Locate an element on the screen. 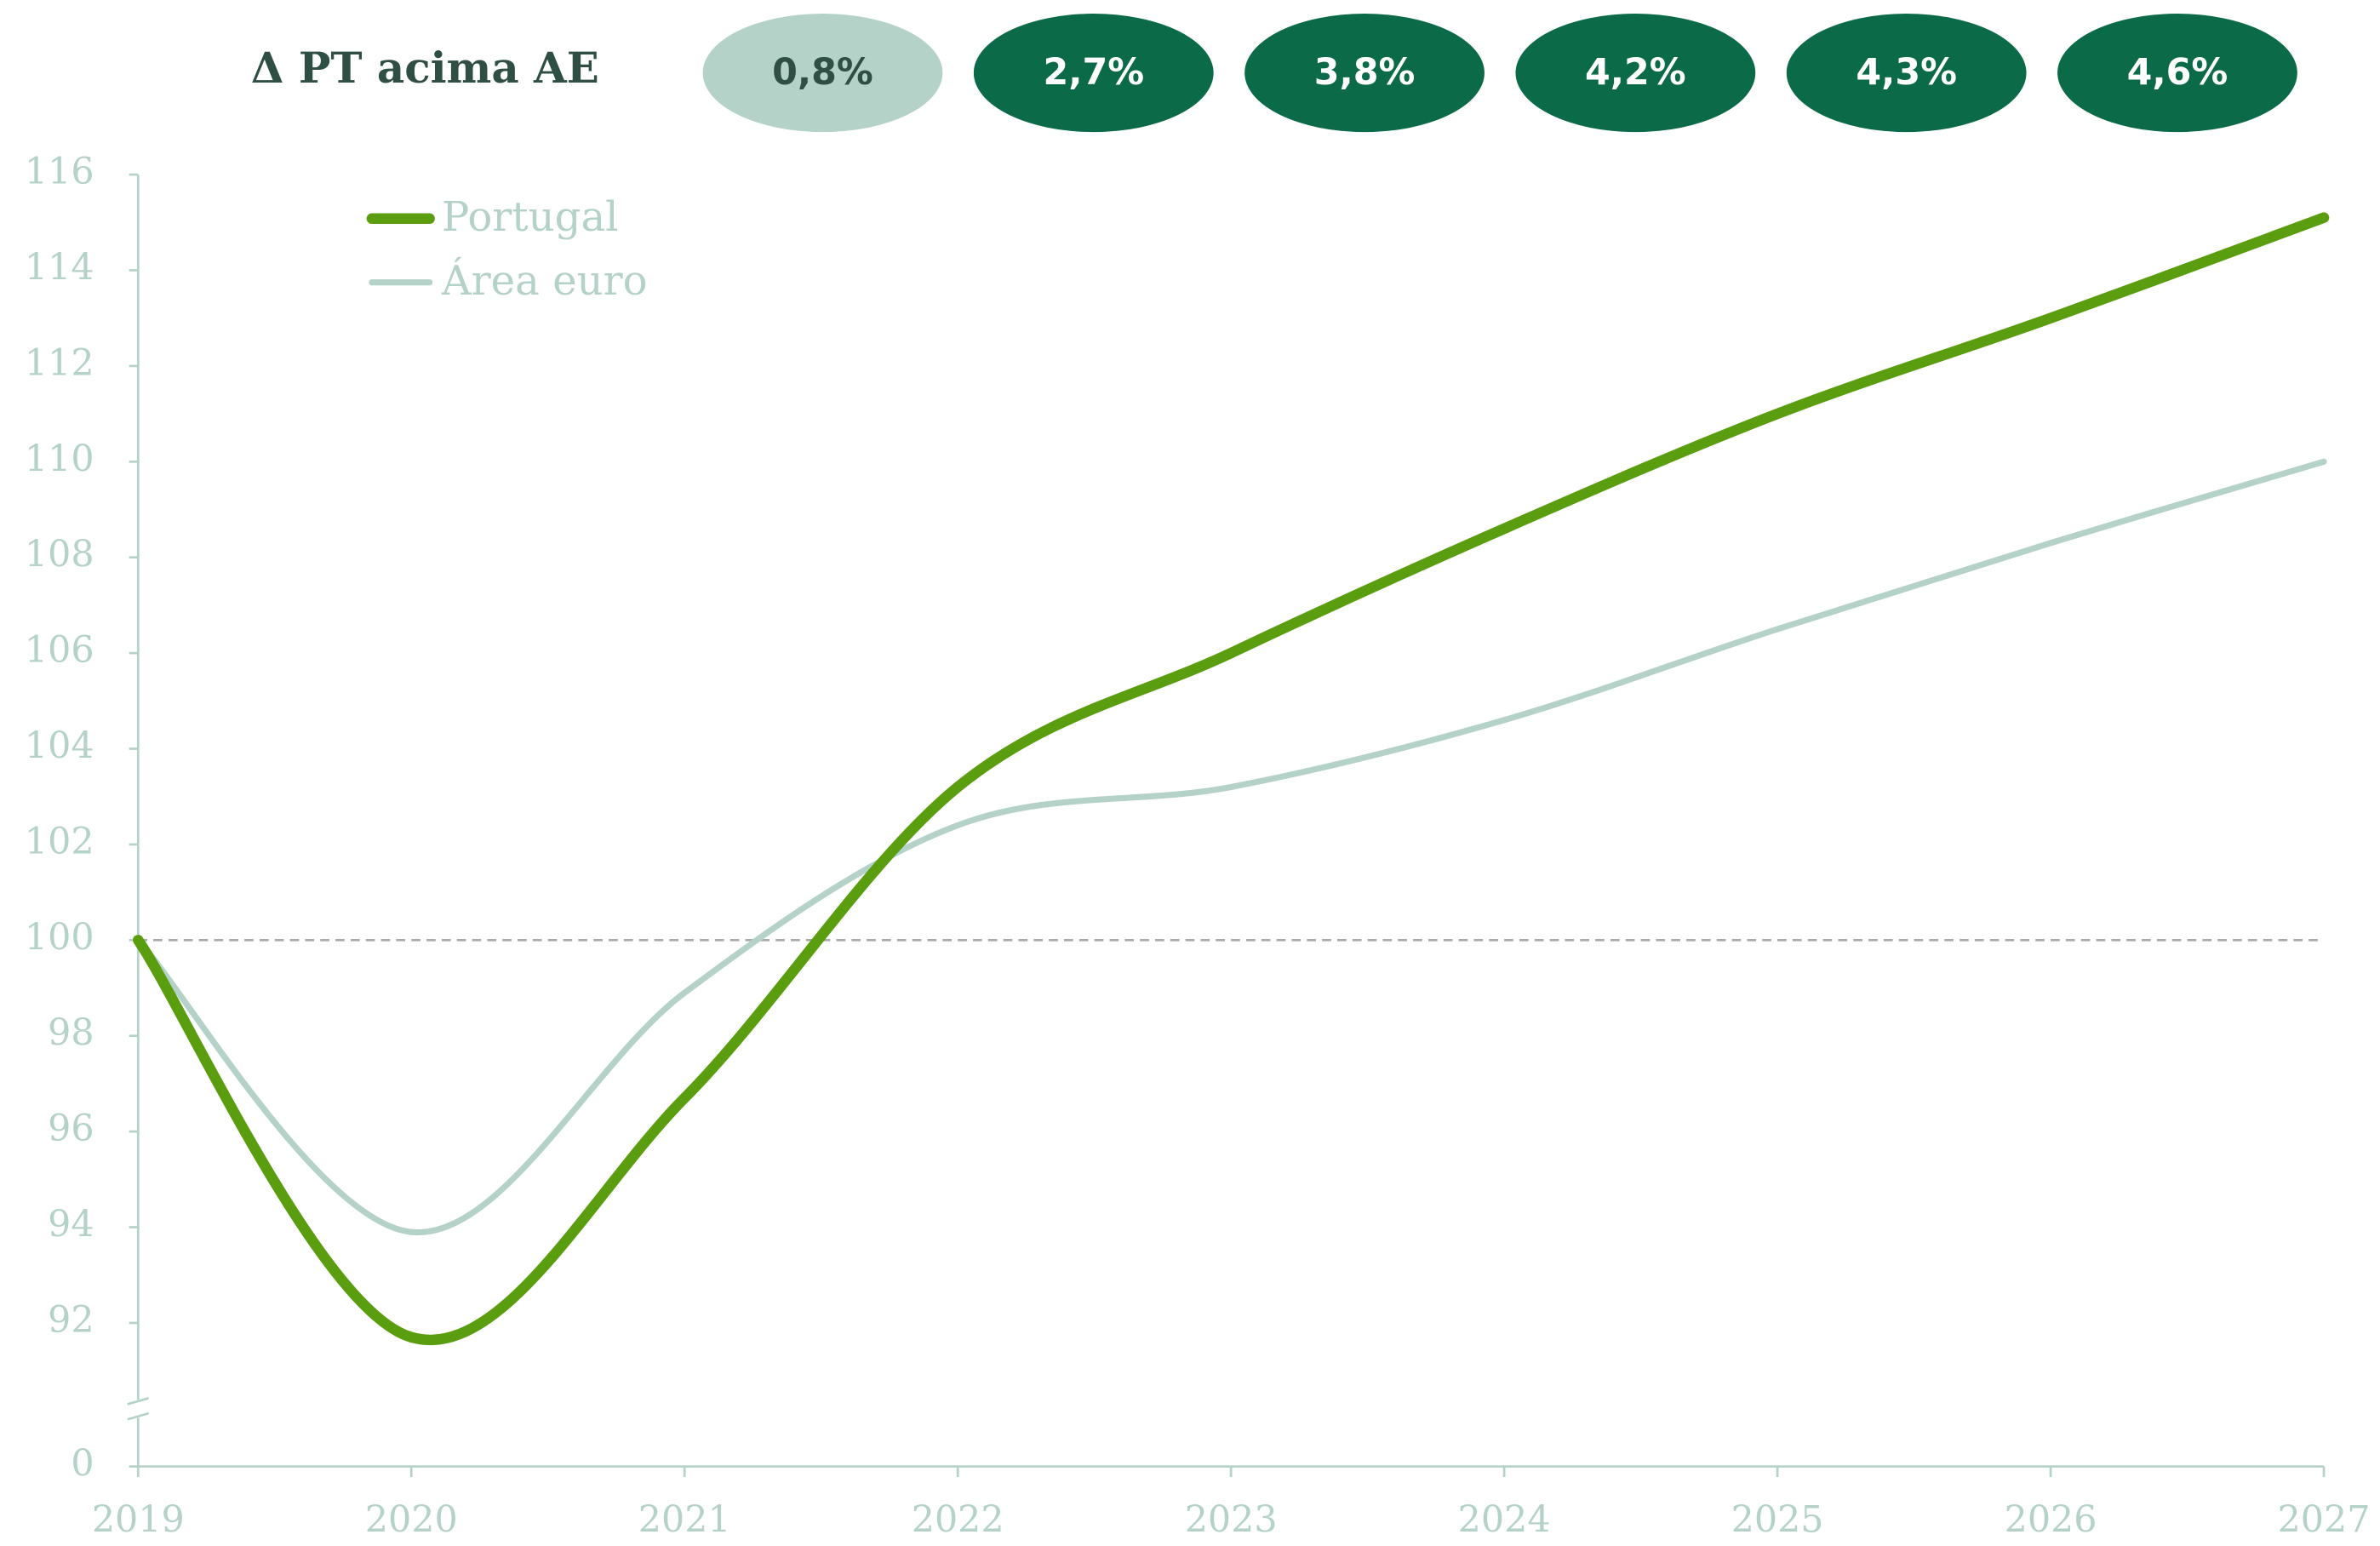  x-tick-label: 2027 is located at coordinates (2325, 1521).